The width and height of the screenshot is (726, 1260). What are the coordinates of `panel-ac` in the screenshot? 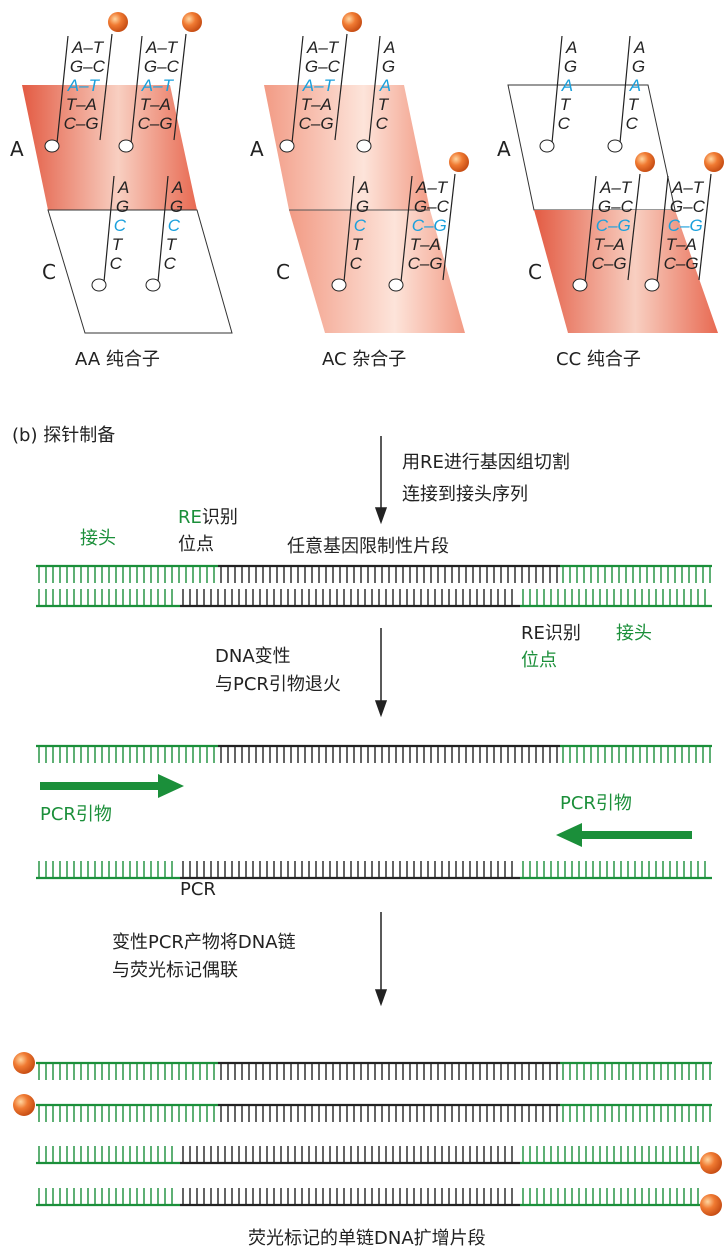 It's located at (366, 172).